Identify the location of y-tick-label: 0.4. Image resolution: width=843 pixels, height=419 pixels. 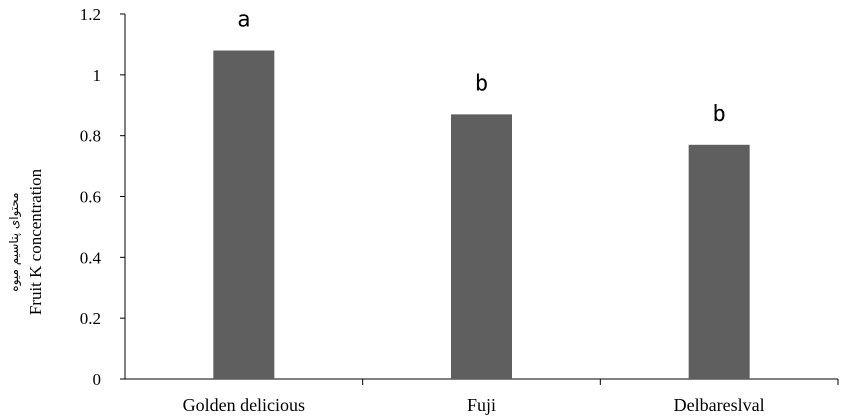
(91, 257).